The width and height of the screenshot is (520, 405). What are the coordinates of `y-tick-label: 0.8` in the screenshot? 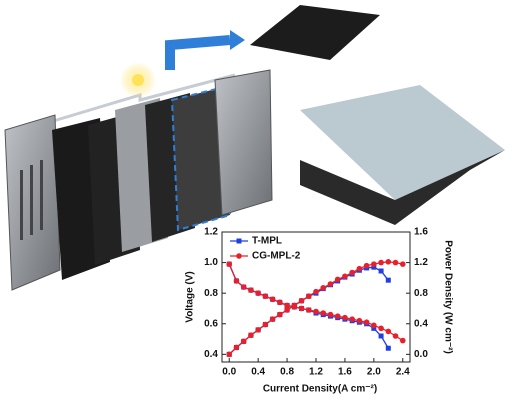 It's located at (211, 293).